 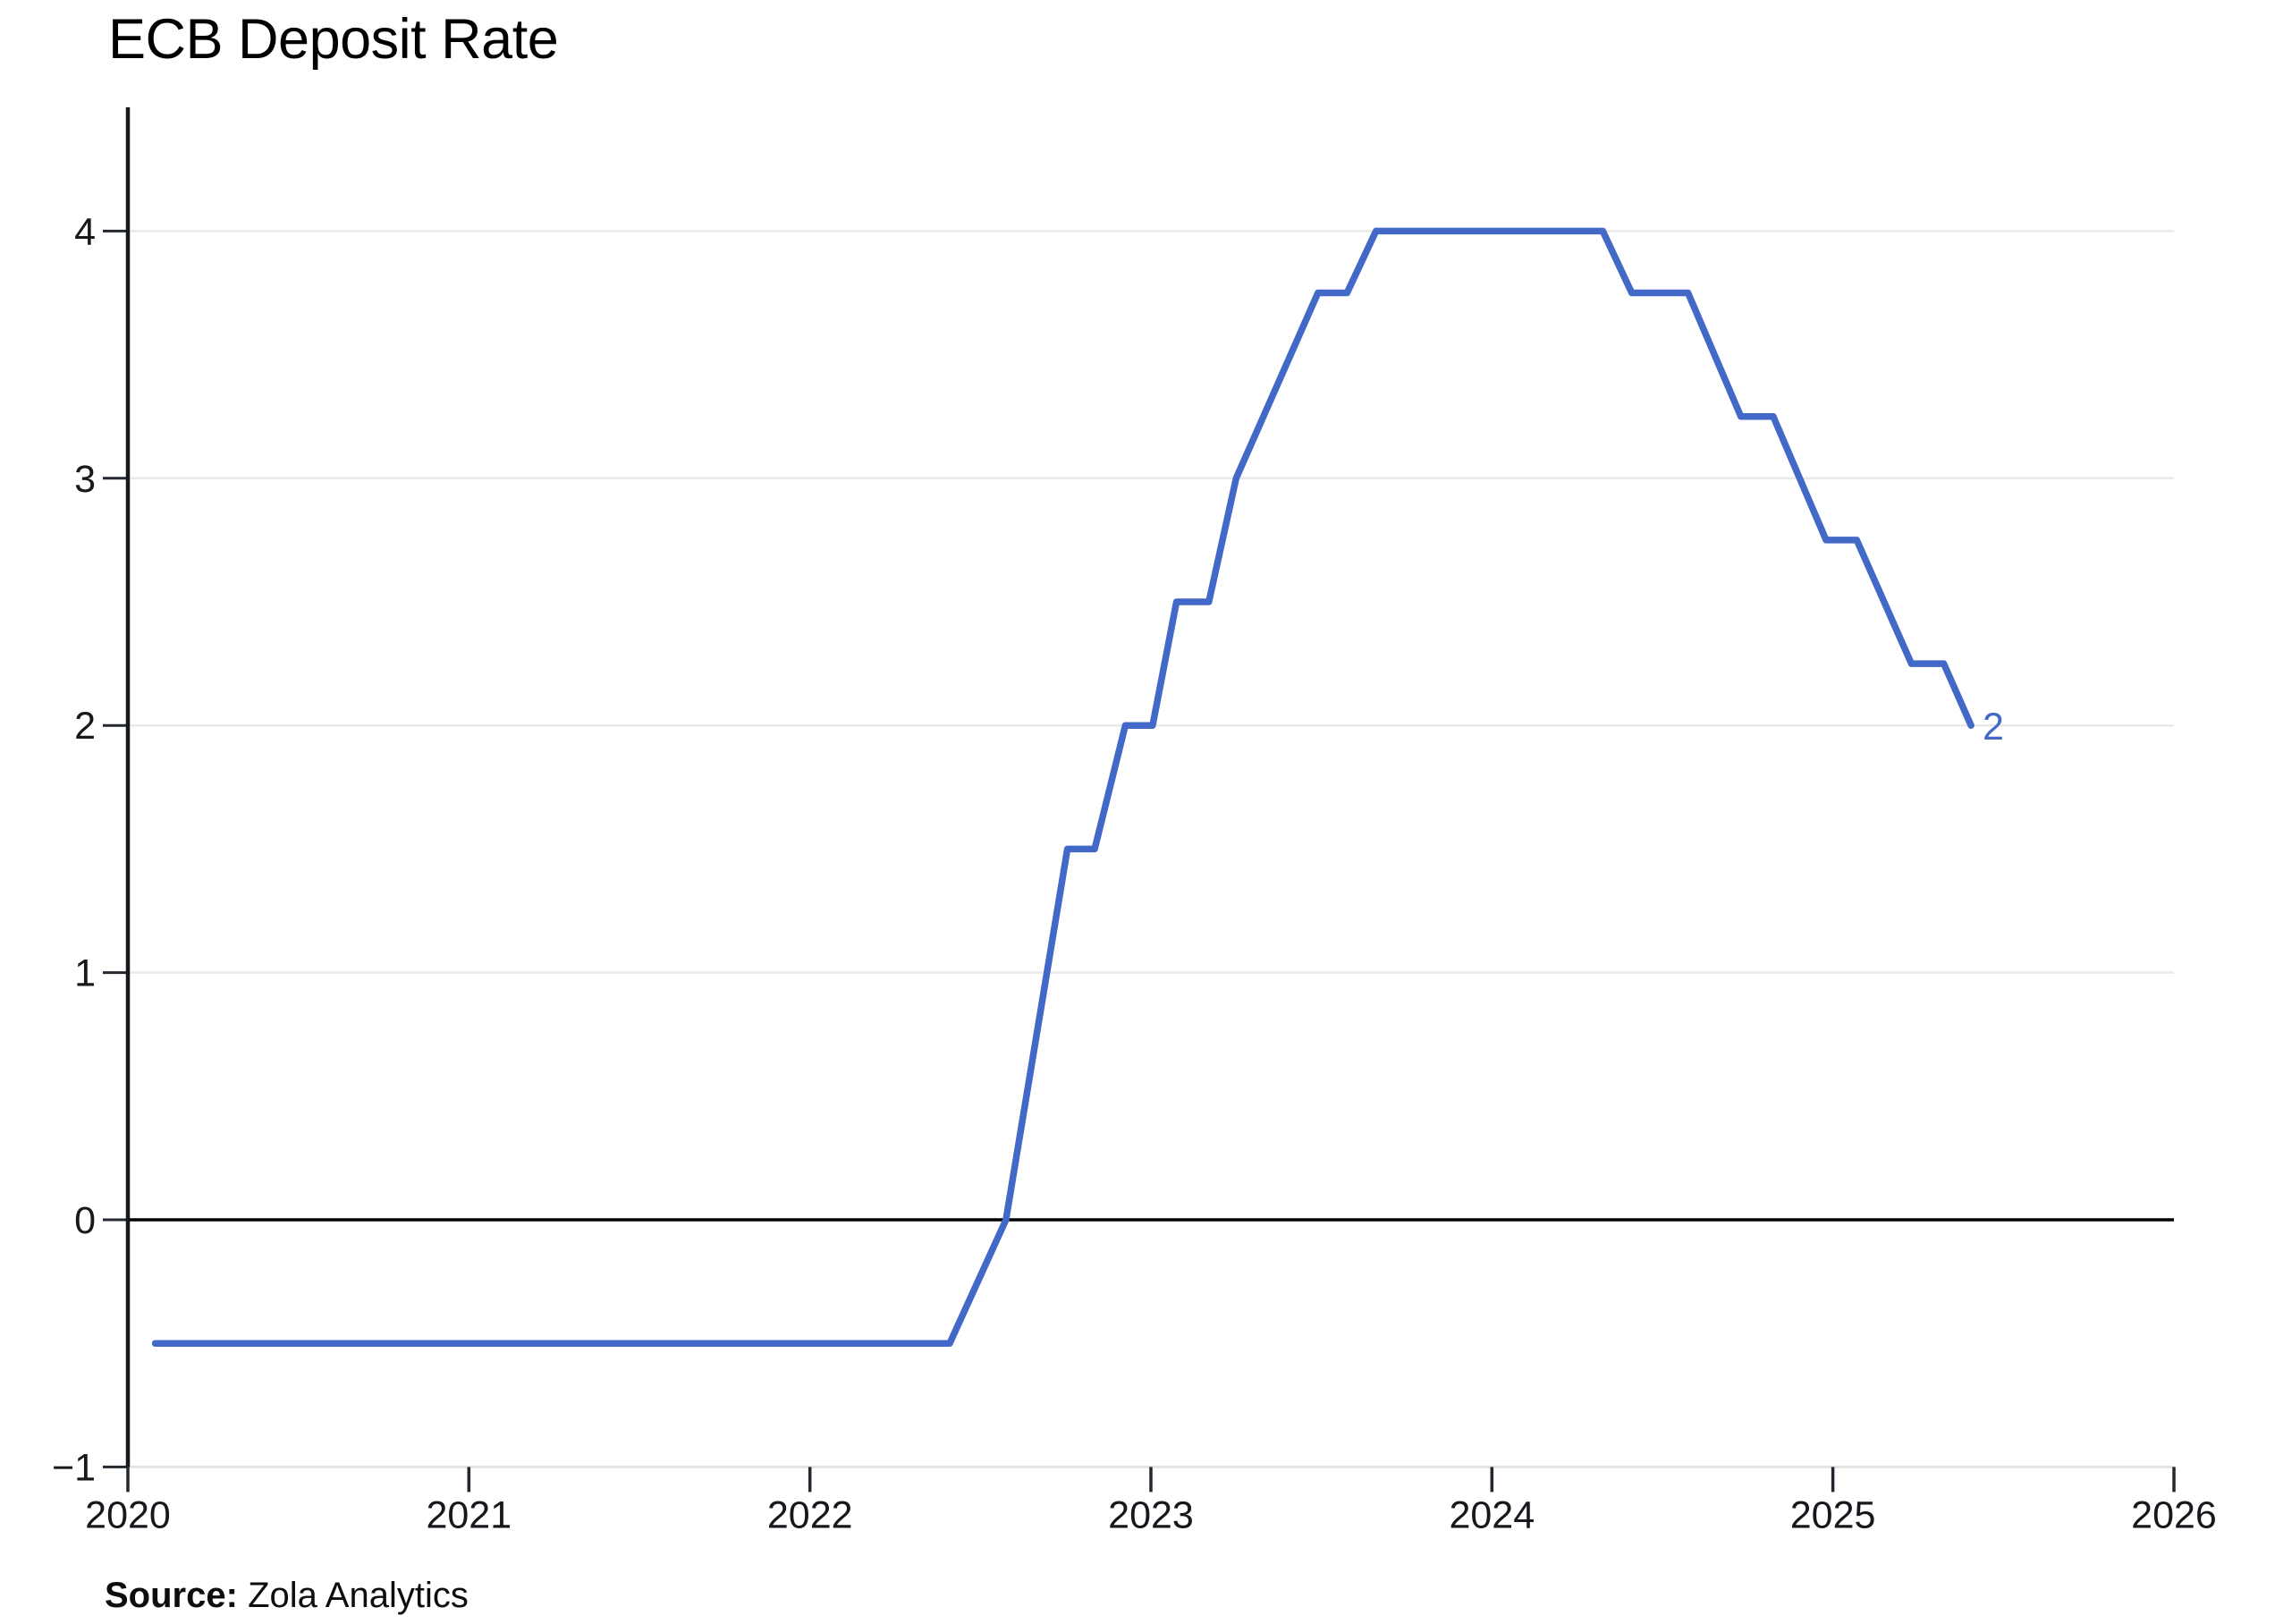 I want to click on source-line: Source: Zola Analytics, so click(x=287, y=1595).